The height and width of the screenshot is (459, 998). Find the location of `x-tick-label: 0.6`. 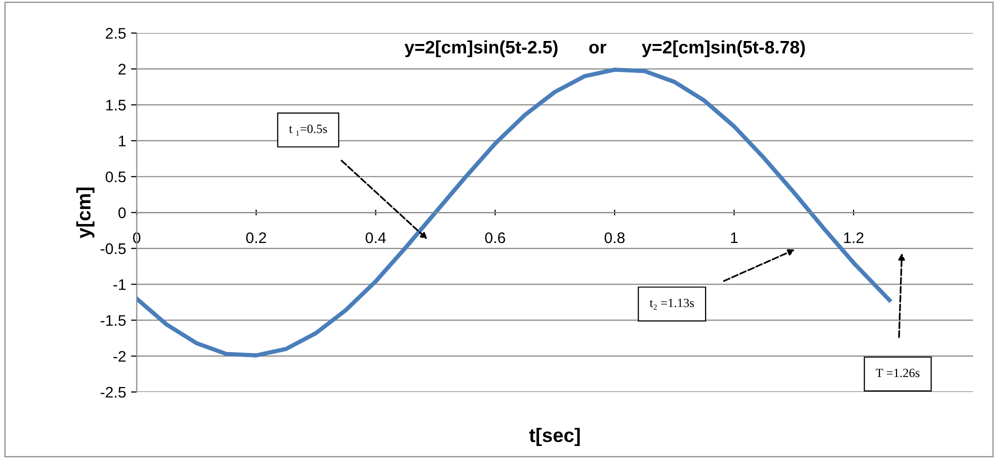

x-tick-label: 0.6 is located at coordinates (495, 238).